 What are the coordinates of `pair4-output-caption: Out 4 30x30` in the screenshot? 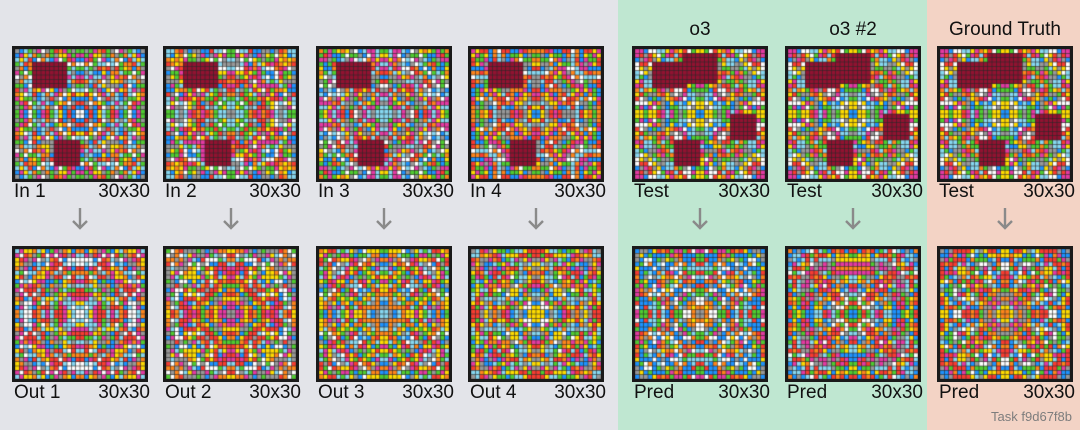 It's located at (538, 393).